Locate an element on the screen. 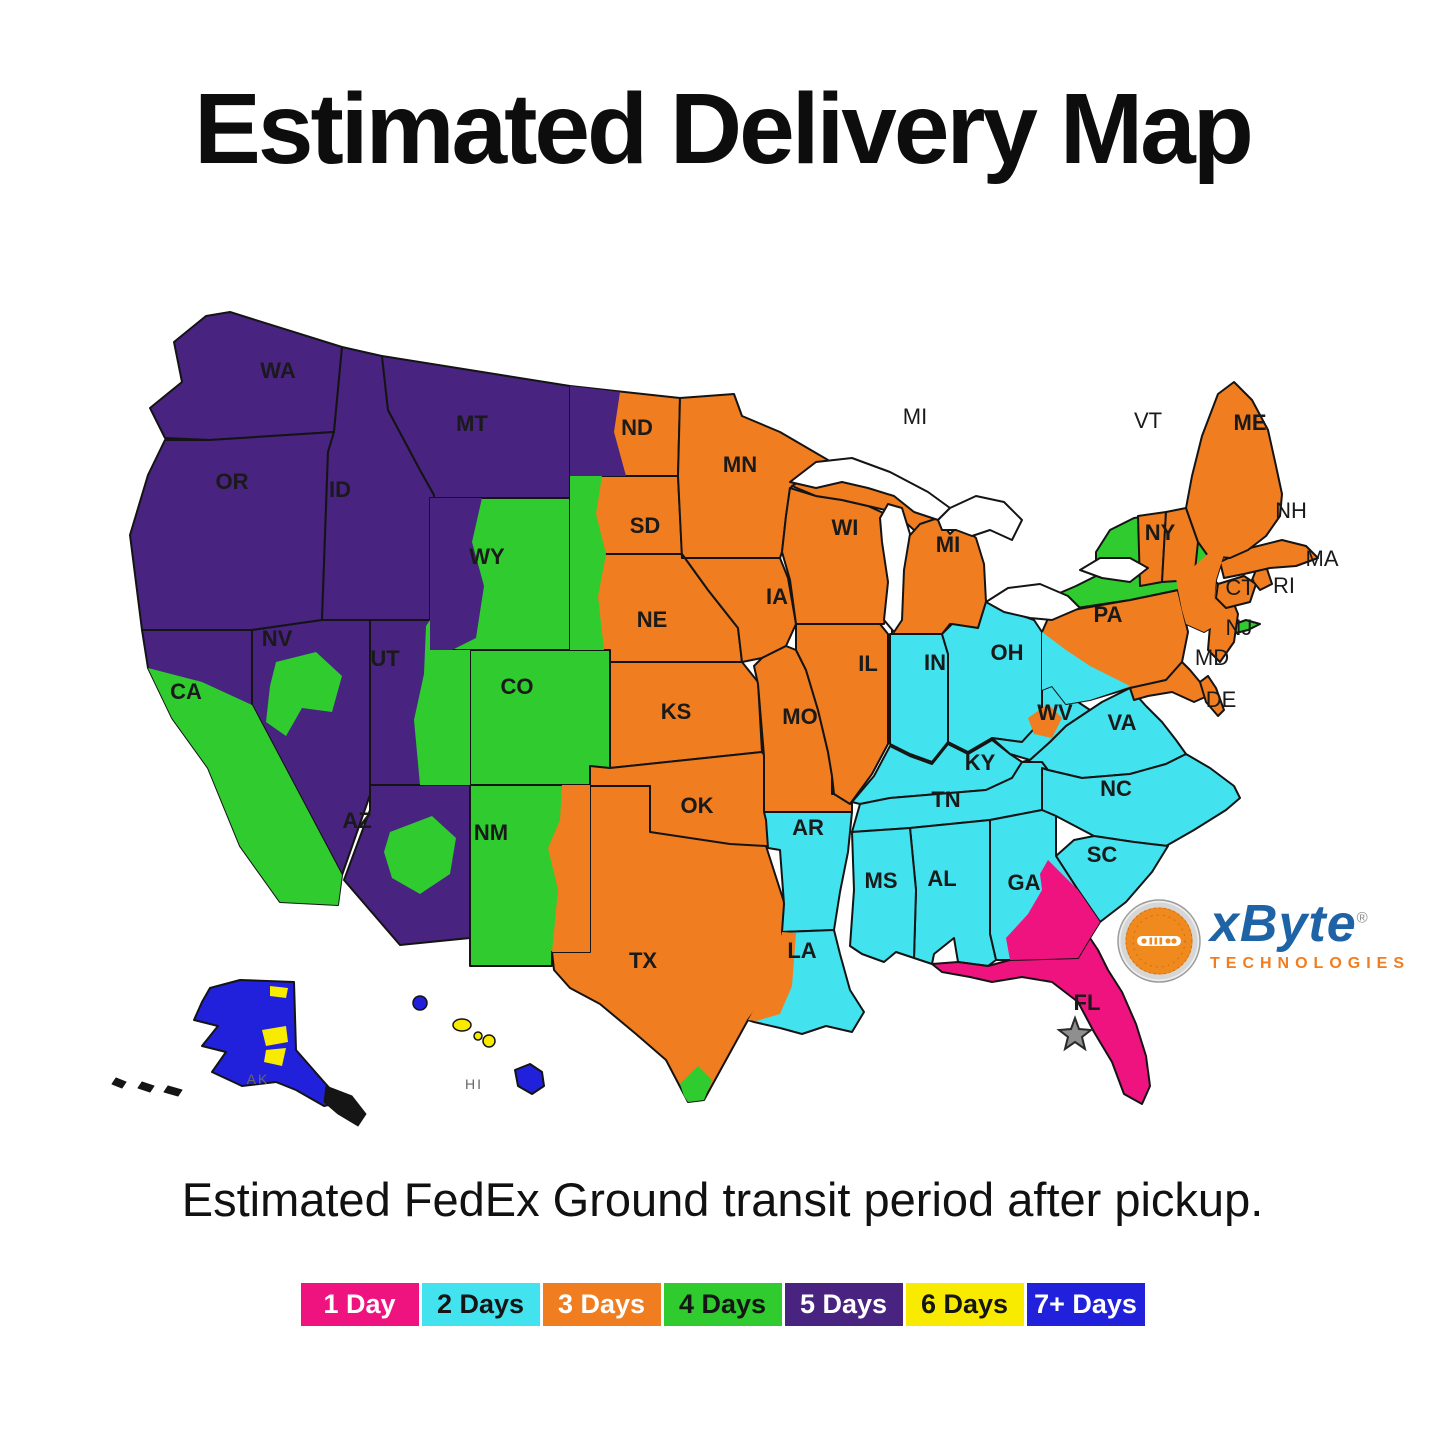 This screenshot has height=1445, width=1445. legend-item-5-days: 5 Days is located at coordinates (843, 1304).